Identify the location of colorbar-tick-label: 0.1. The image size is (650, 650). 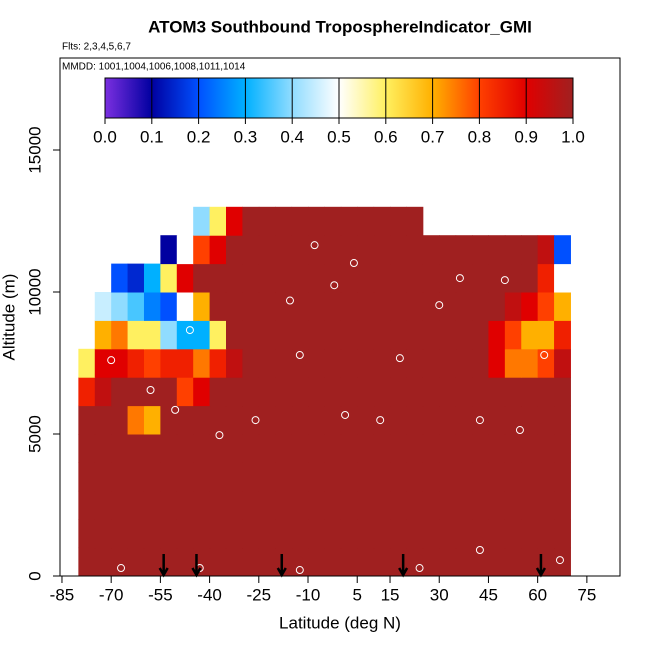
(152, 136).